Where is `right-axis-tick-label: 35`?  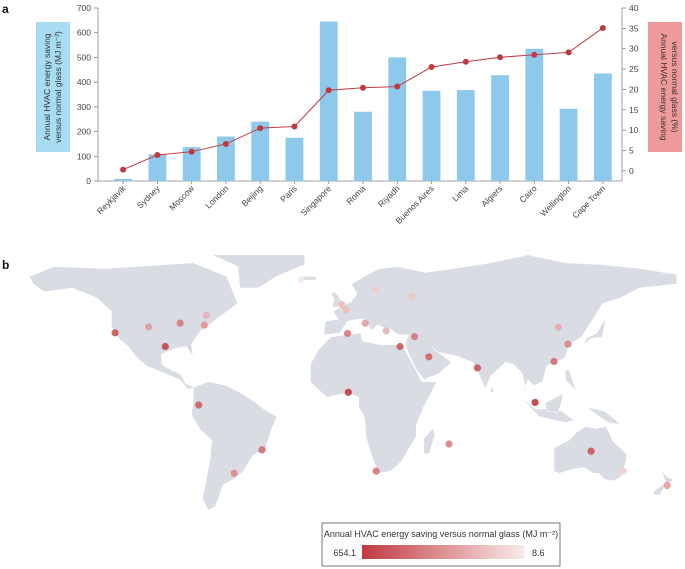 right-axis-tick-label: 35 is located at coordinates (634, 28).